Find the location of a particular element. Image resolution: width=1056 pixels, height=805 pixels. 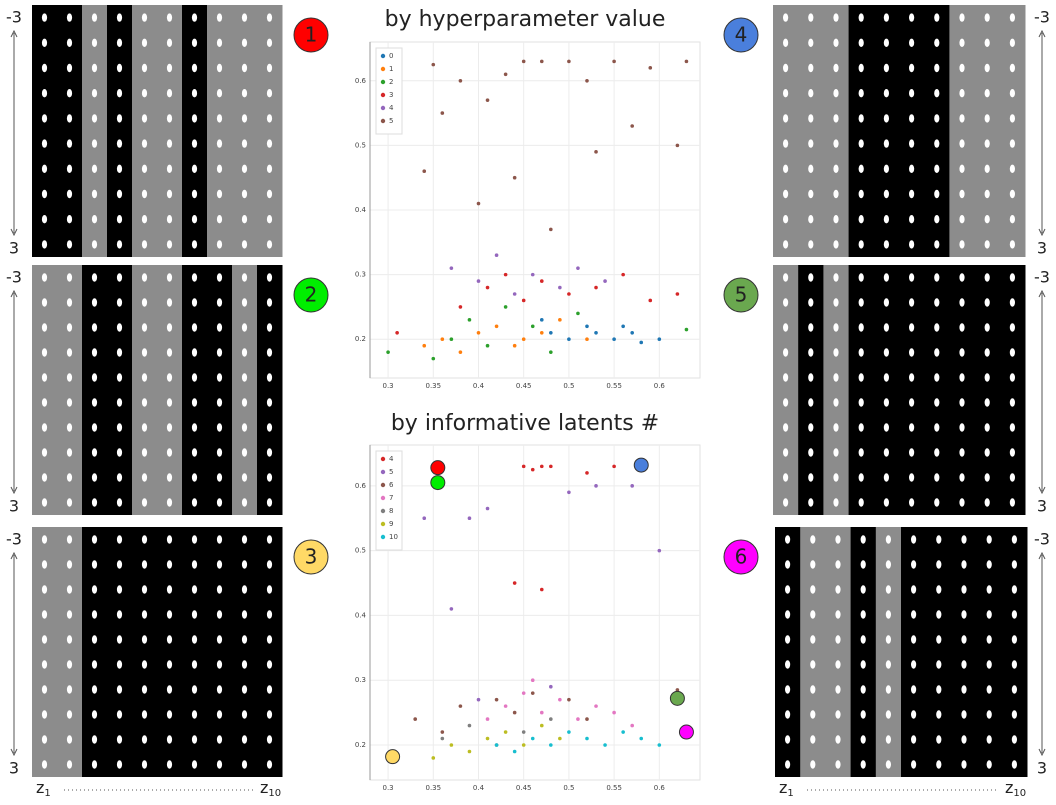

legend-label: 5 is located at coordinates (391, 121).